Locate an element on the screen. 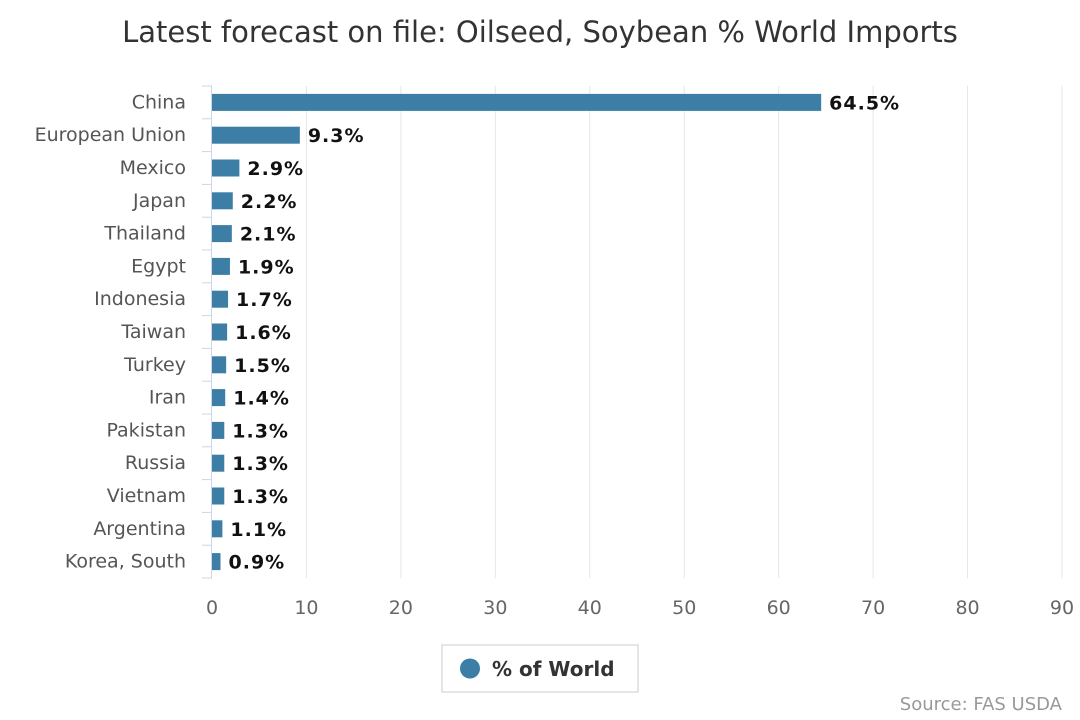 The image size is (1080, 720). x-tick-label-0: 0 is located at coordinates (212, 608).